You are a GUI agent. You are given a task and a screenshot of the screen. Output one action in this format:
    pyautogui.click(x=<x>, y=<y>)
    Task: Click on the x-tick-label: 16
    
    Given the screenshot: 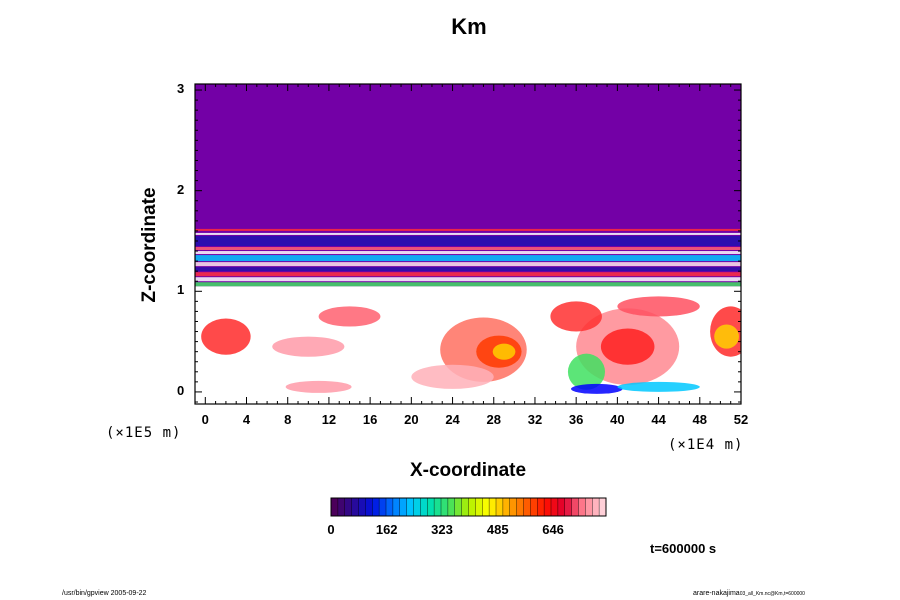 What is the action you would take?
    pyautogui.click(x=370, y=419)
    